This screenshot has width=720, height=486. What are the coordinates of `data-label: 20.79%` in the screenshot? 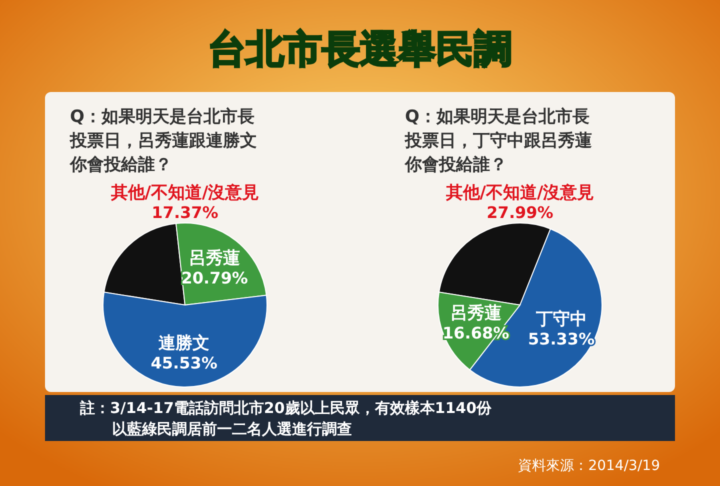 It's located at (214, 278).